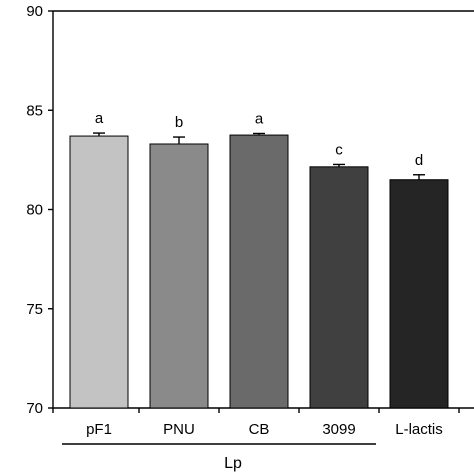  I want to click on y-ticks: 70 75 80 85 90, so click(39, 210).